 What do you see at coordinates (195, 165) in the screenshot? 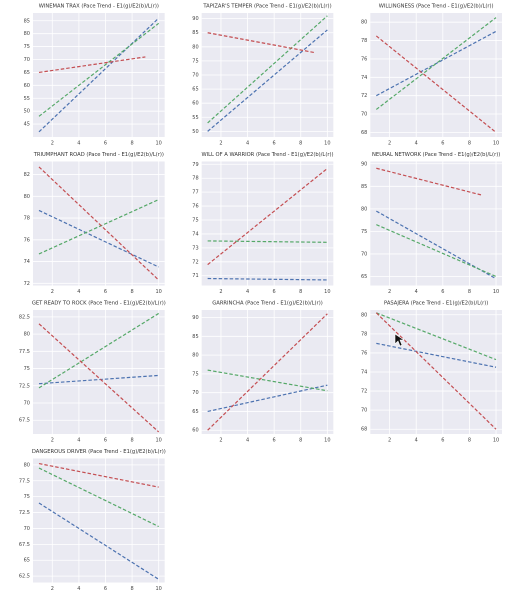
I see `y-tick-label: 79` at bounding box center [195, 165].